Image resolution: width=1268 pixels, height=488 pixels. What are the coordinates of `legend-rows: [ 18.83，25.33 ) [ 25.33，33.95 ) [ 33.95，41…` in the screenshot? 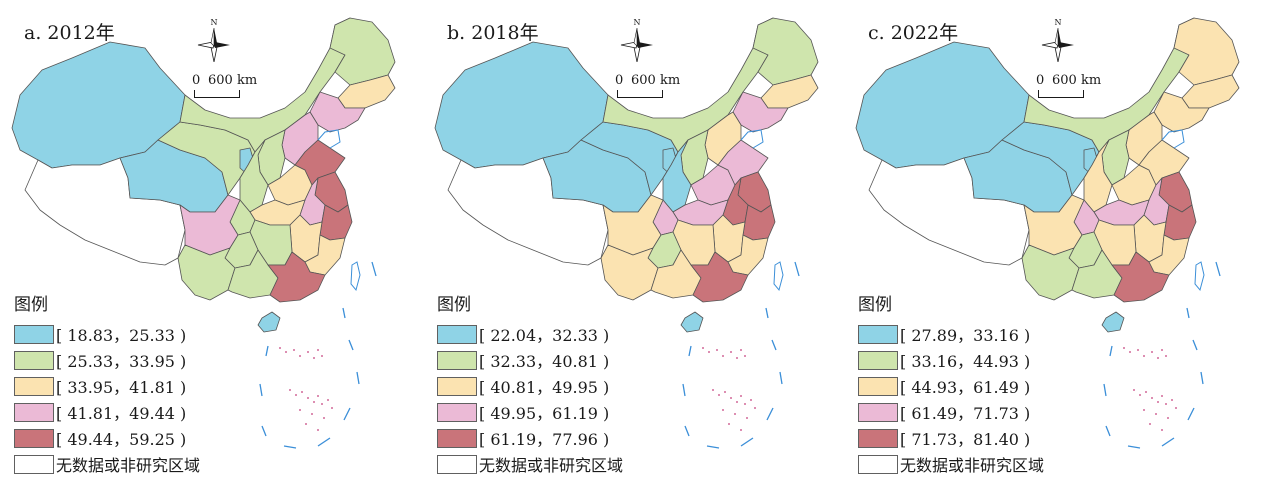 It's located at (107, 399).